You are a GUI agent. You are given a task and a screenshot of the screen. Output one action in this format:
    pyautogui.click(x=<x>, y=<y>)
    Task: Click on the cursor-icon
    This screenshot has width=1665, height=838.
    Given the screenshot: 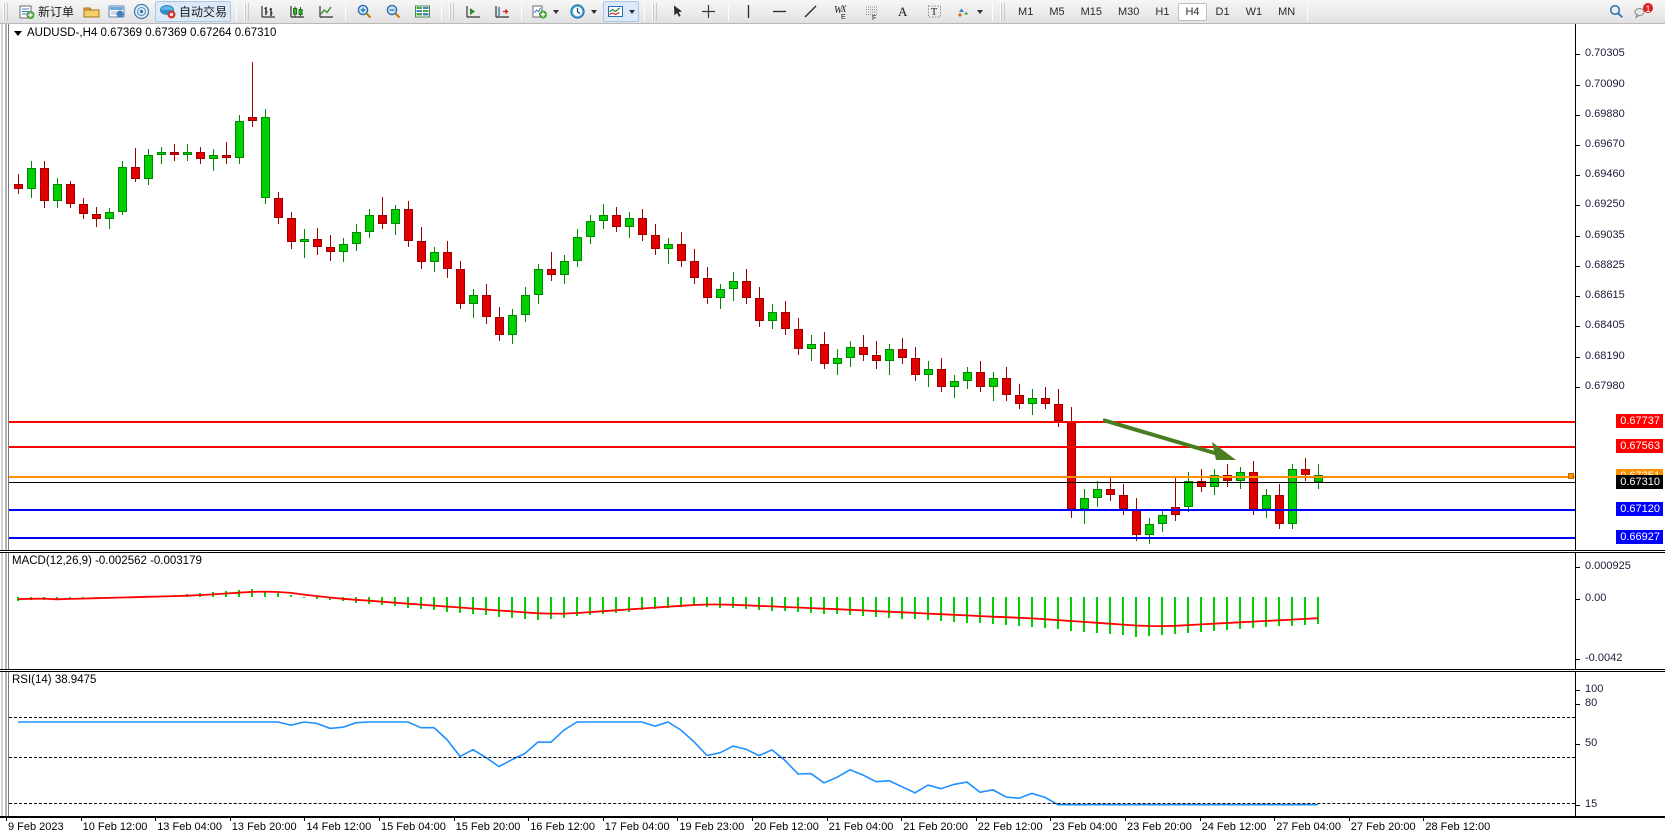 What is the action you would take?
    pyautogui.click(x=677, y=11)
    